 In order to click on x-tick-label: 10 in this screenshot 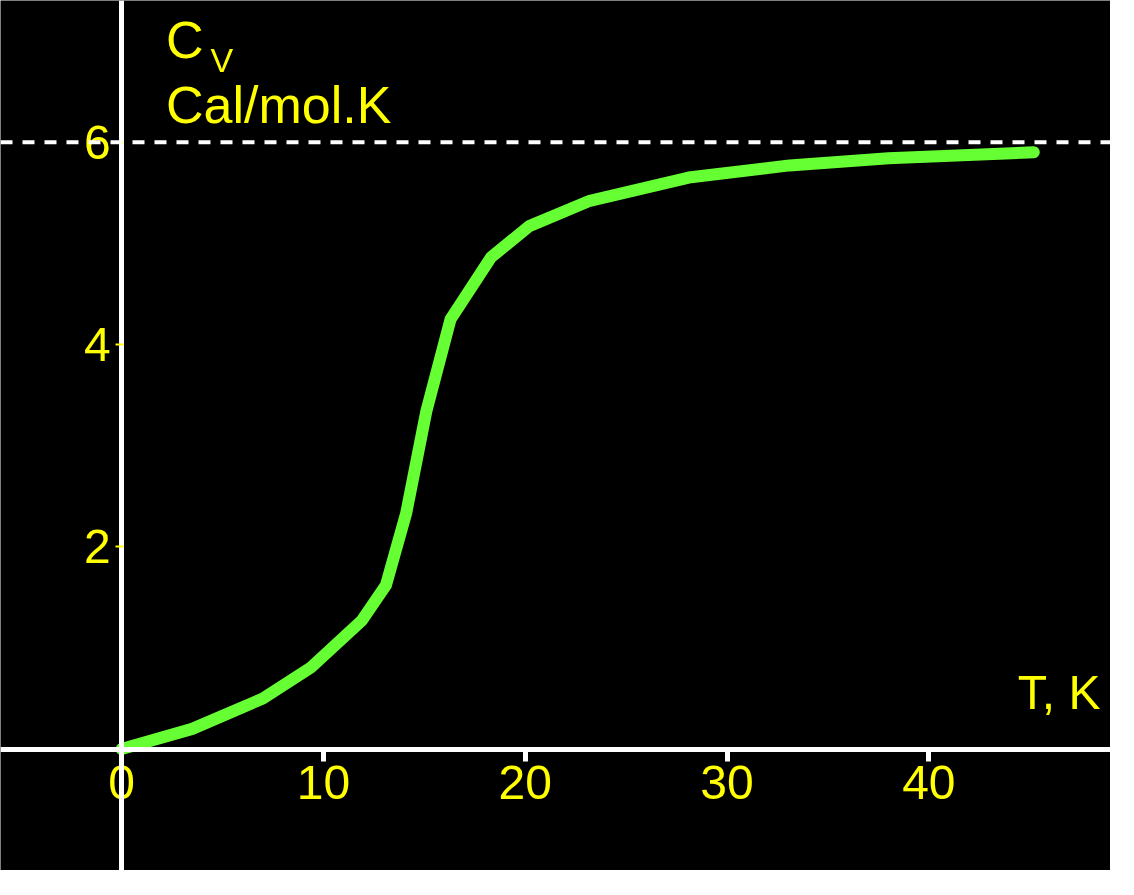, I will do `click(323, 783)`.